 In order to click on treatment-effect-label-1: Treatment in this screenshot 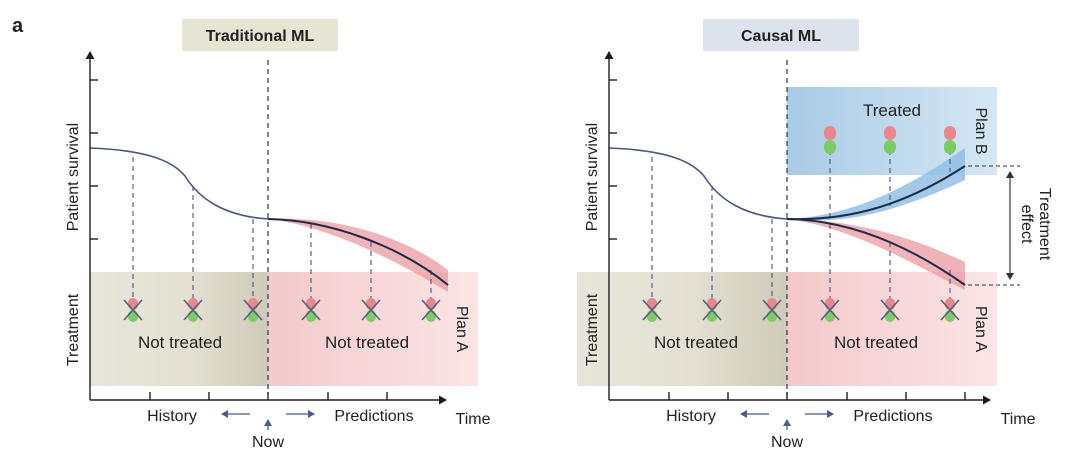, I will do `click(1044, 224)`.